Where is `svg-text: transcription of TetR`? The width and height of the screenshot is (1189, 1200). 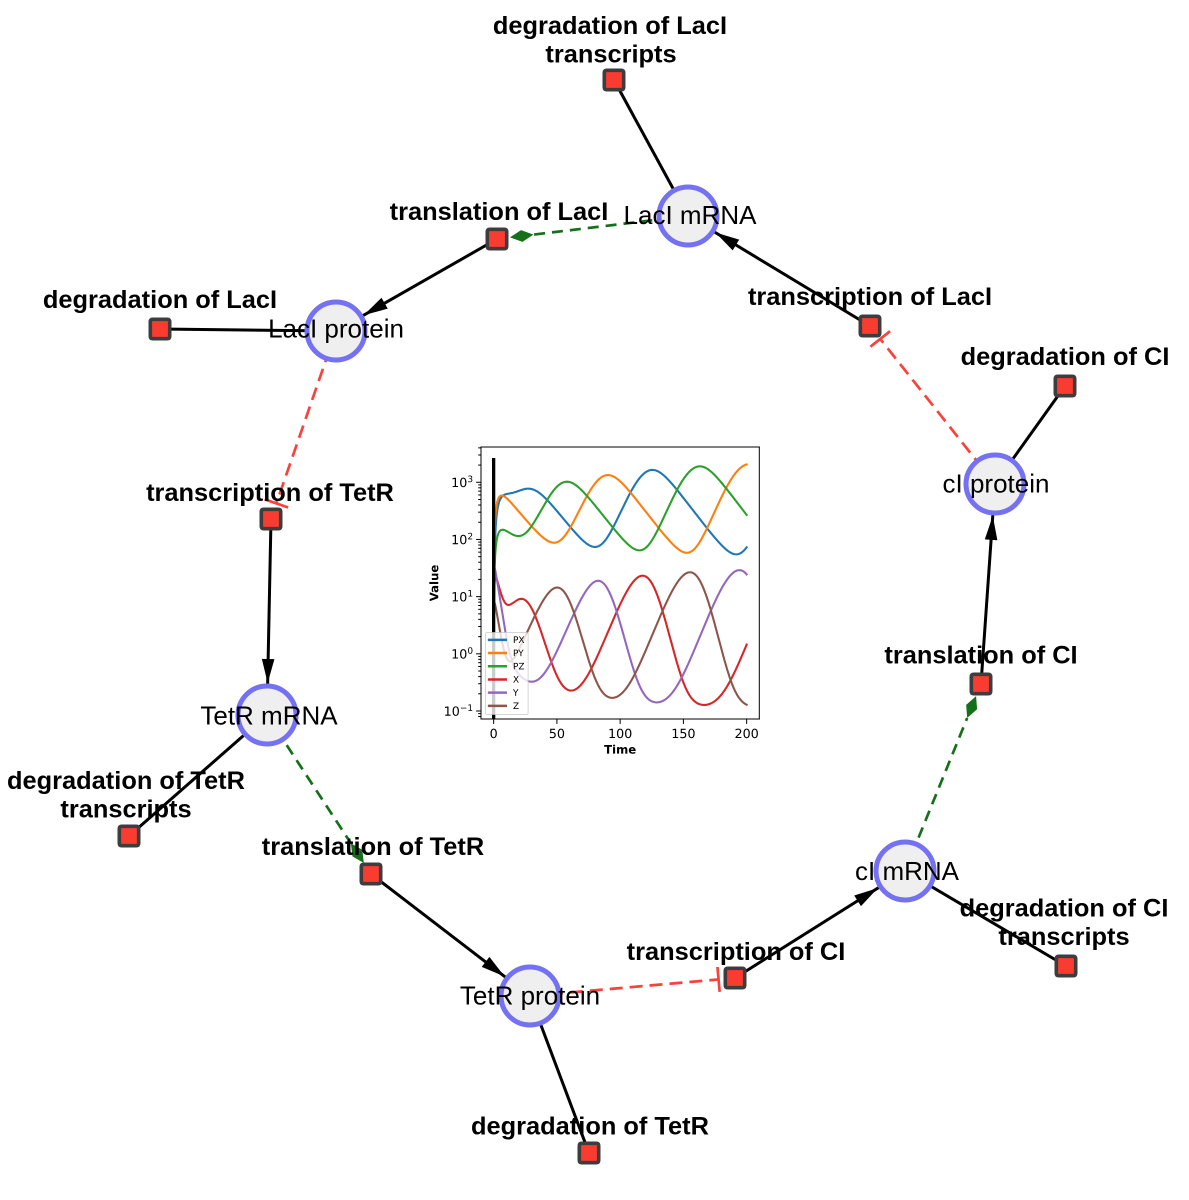 svg-text: transcription of TetR is located at coordinates (270, 493).